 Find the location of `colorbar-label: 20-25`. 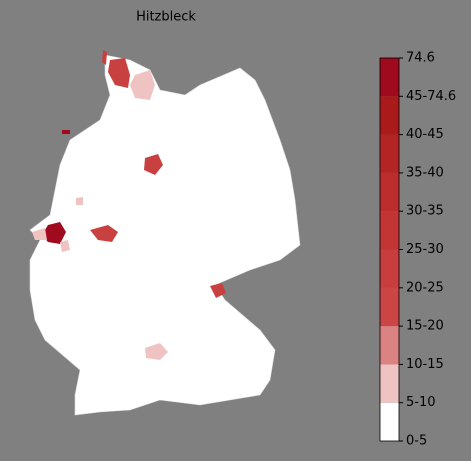

colorbar-label: 20-25 is located at coordinates (425, 287).